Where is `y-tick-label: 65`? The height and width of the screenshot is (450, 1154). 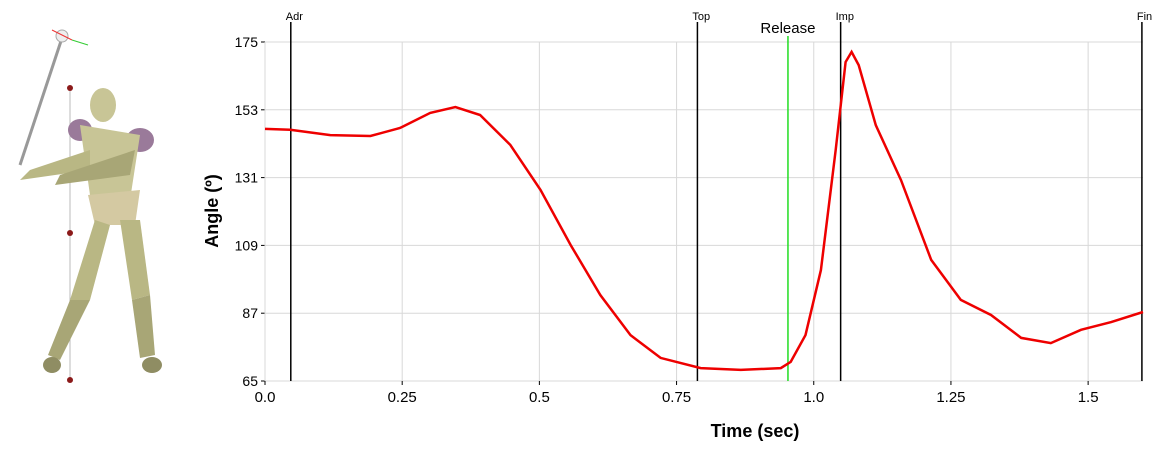
y-tick-label: 65 is located at coordinates (250, 381).